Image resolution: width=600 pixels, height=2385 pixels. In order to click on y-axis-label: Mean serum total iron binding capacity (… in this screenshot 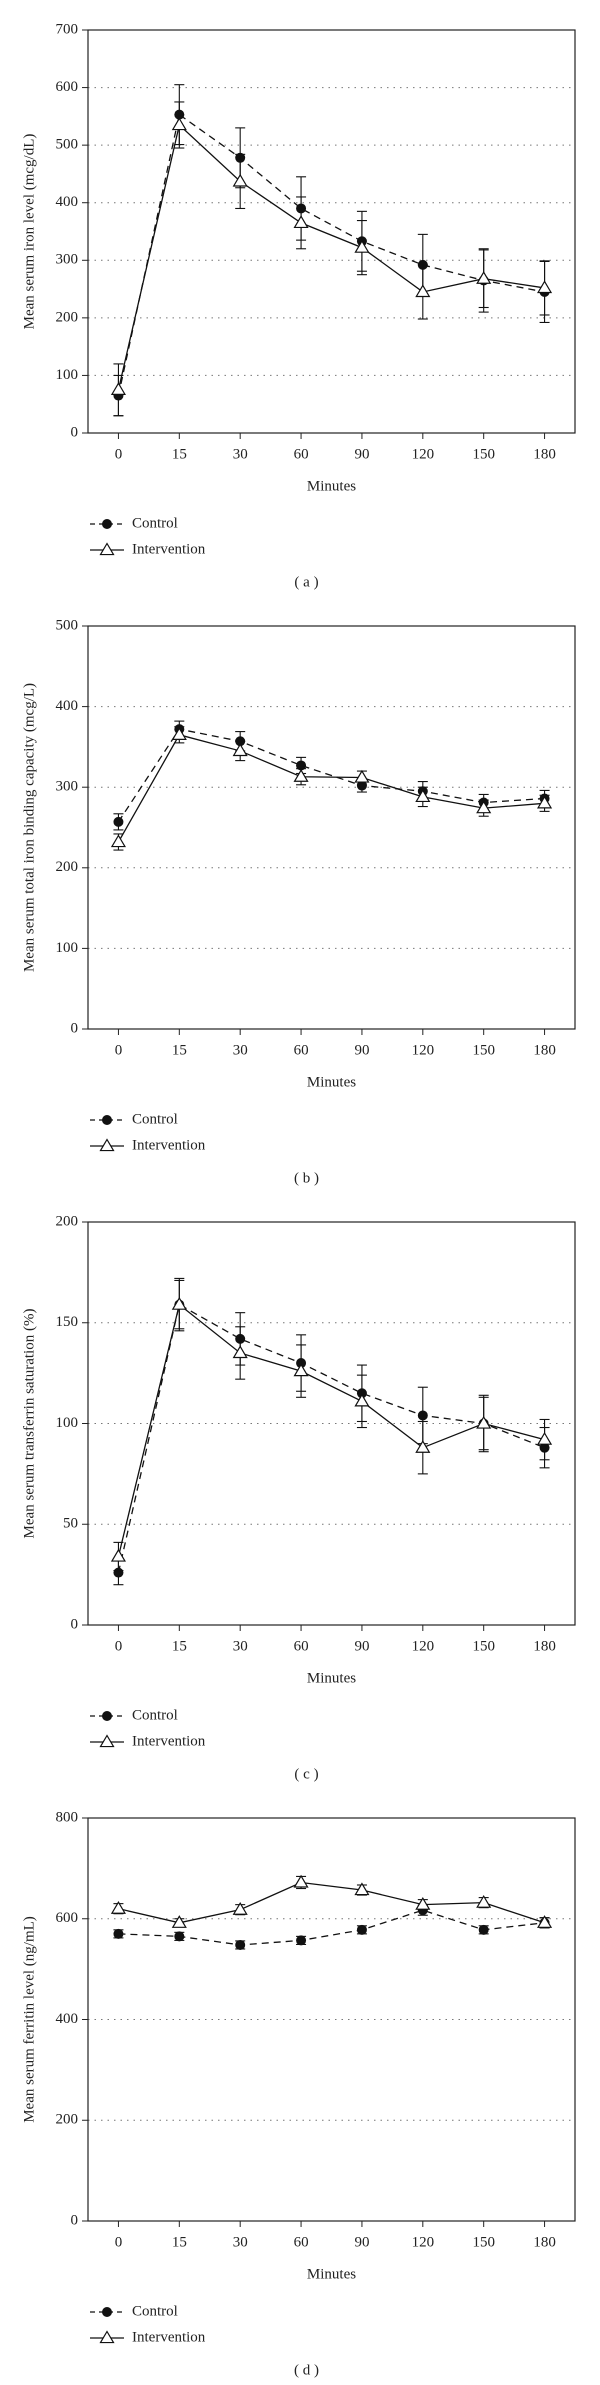, I will do `click(29, 827)`.